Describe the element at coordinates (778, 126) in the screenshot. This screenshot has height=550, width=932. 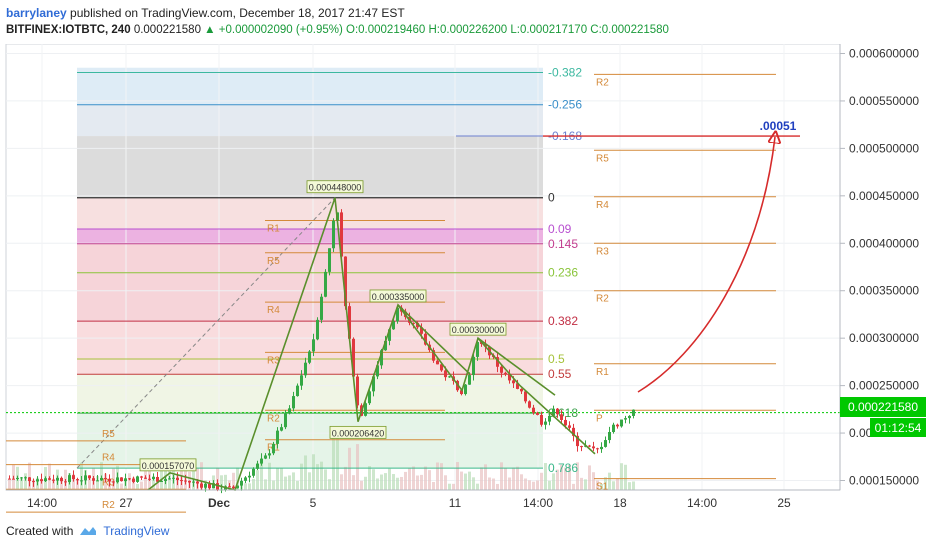
I see `target-label: .00051` at that location.